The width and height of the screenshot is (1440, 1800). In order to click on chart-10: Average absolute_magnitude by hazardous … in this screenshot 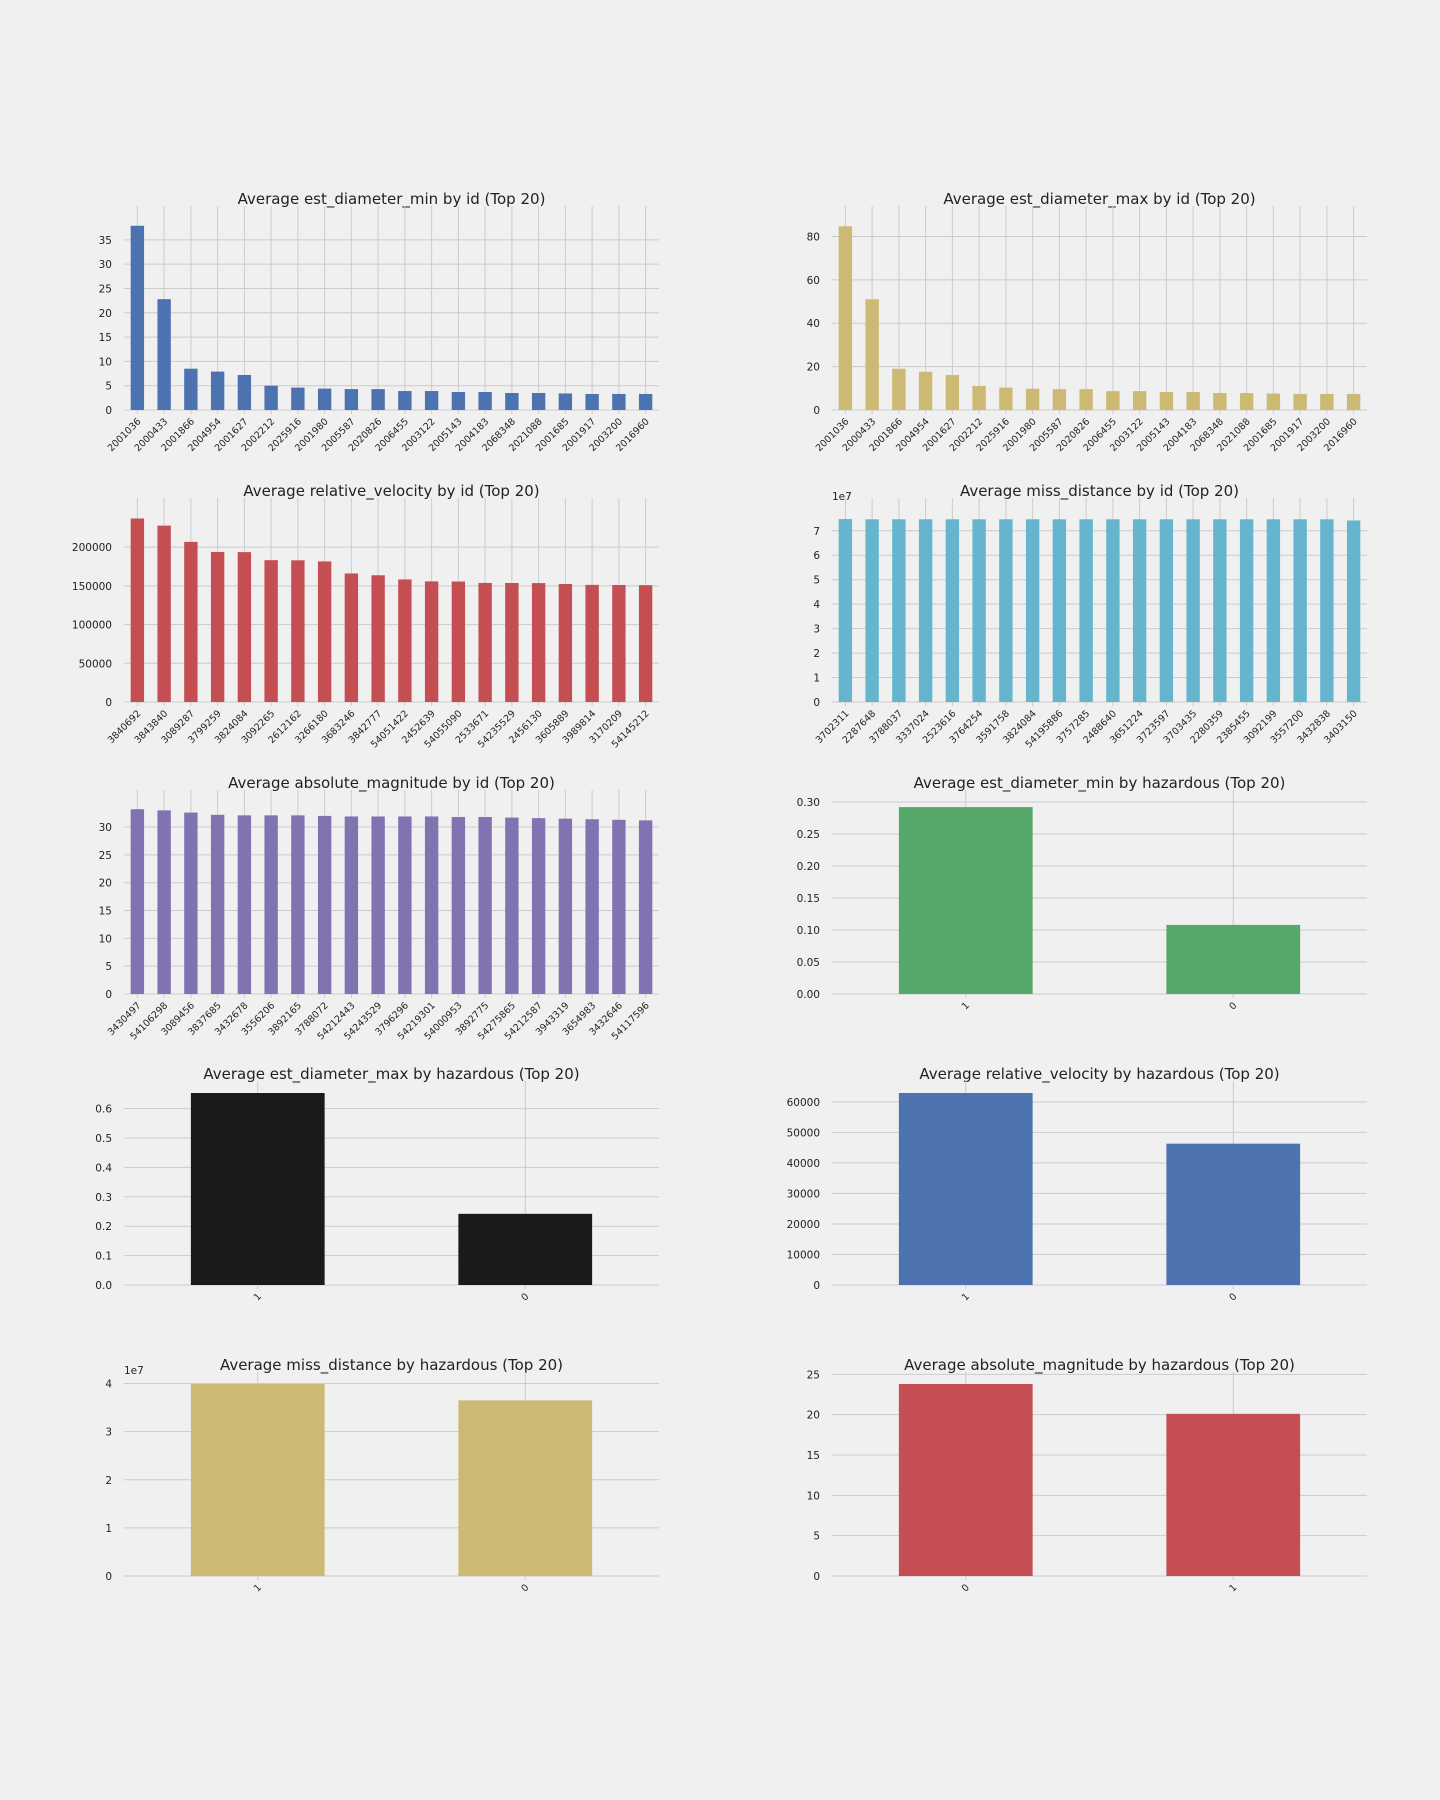, I will do `click(1087, 1475)`.